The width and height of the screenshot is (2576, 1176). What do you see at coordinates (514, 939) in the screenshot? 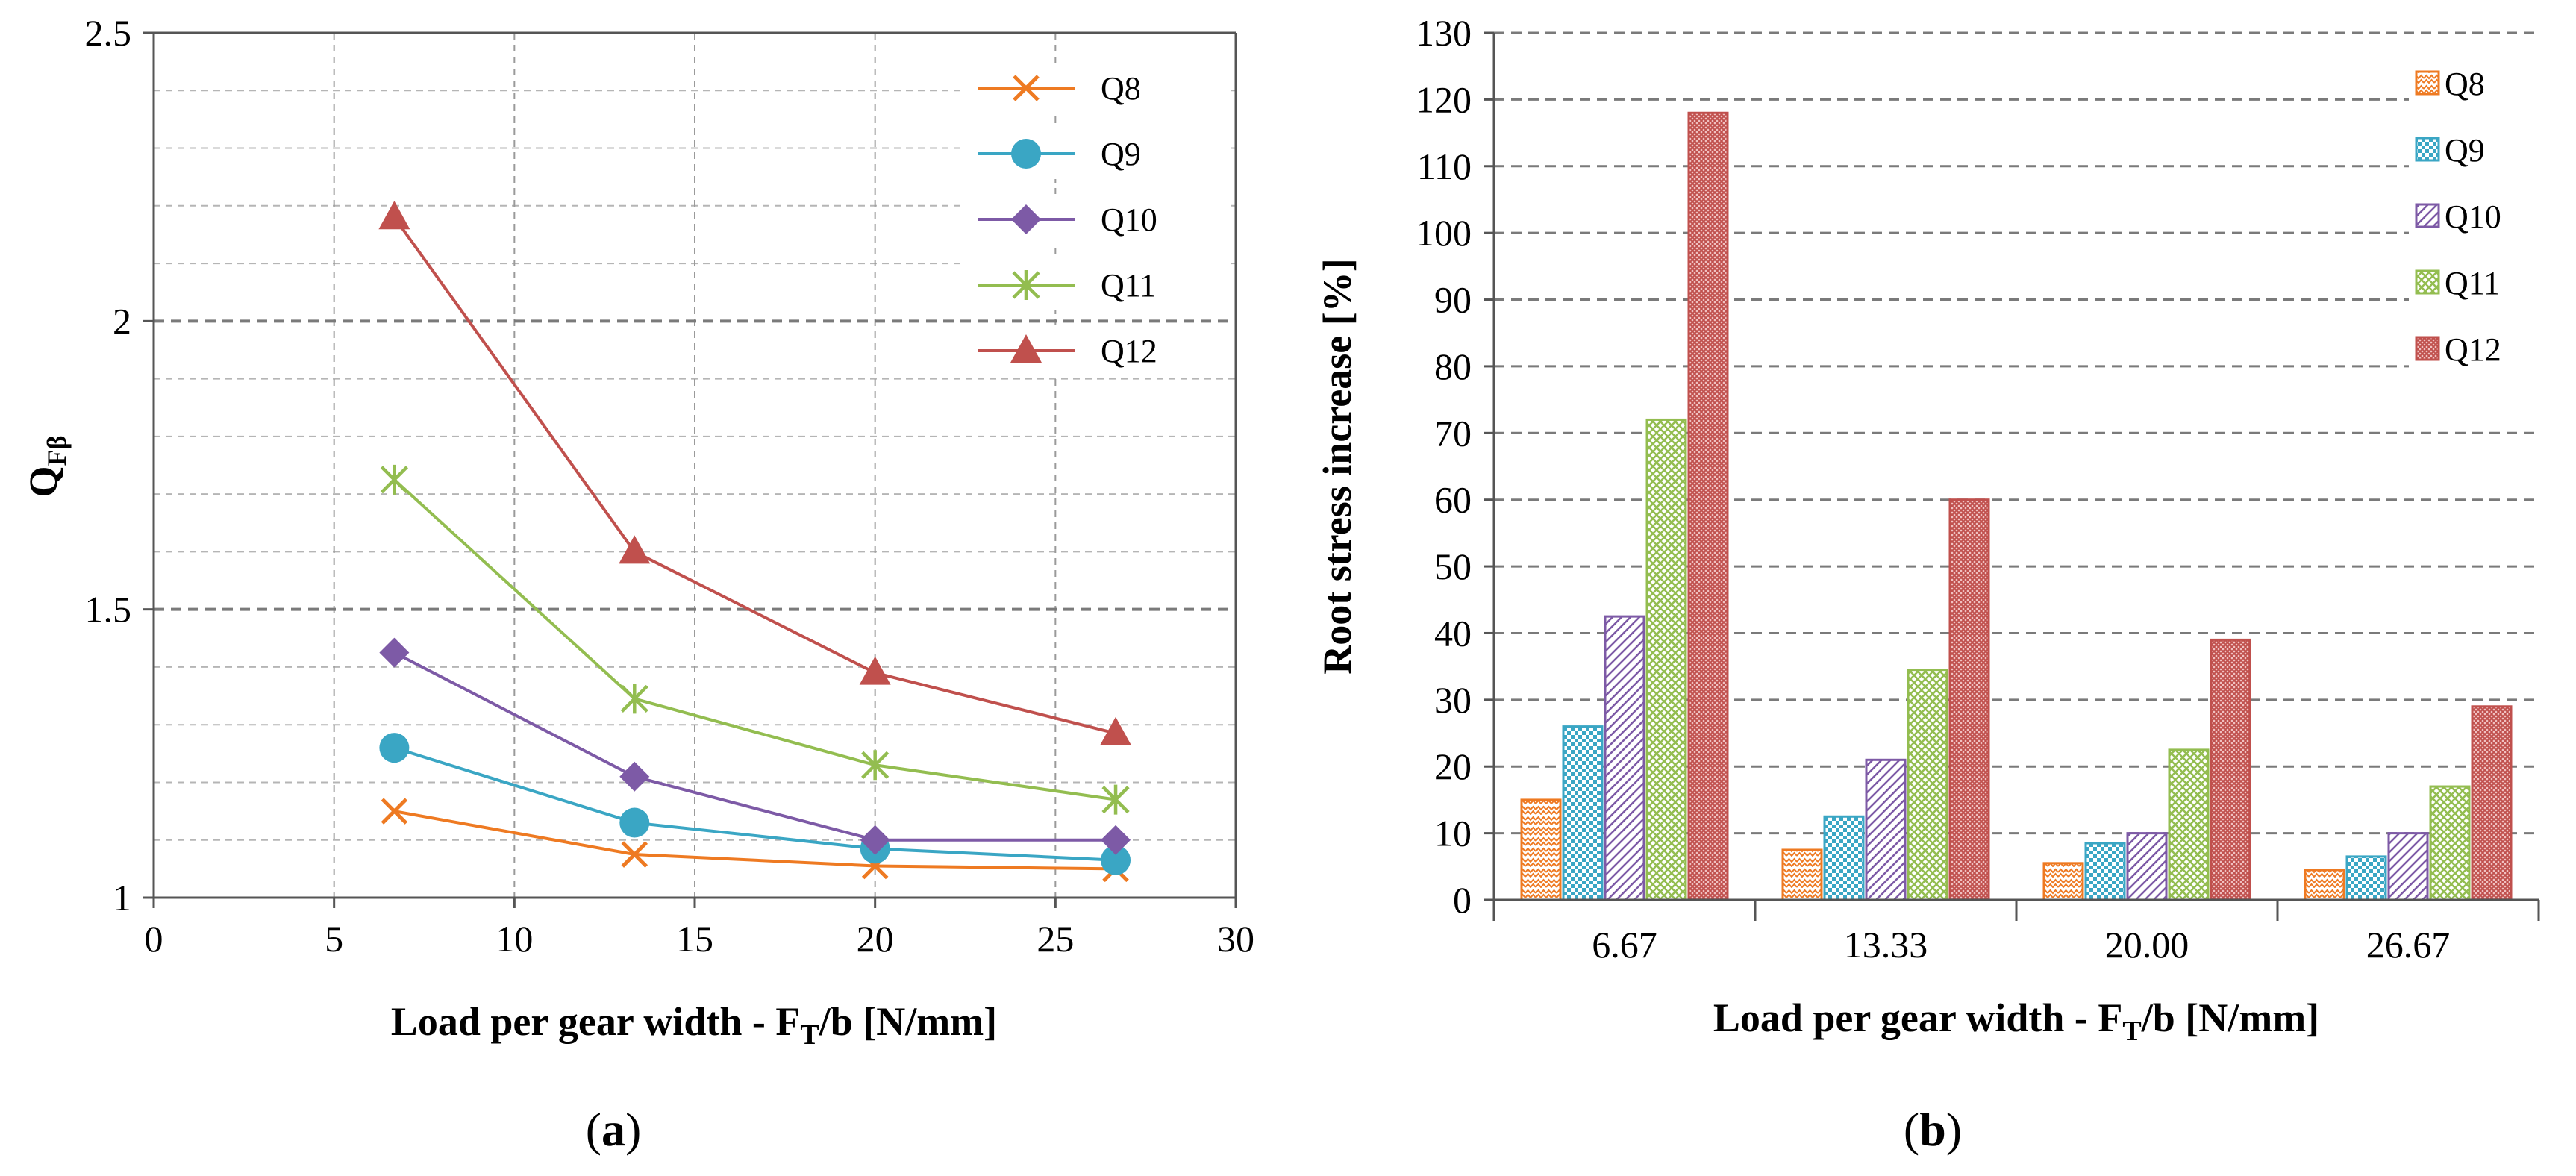
I see `x-tick-label: 10` at bounding box center [514, 939].